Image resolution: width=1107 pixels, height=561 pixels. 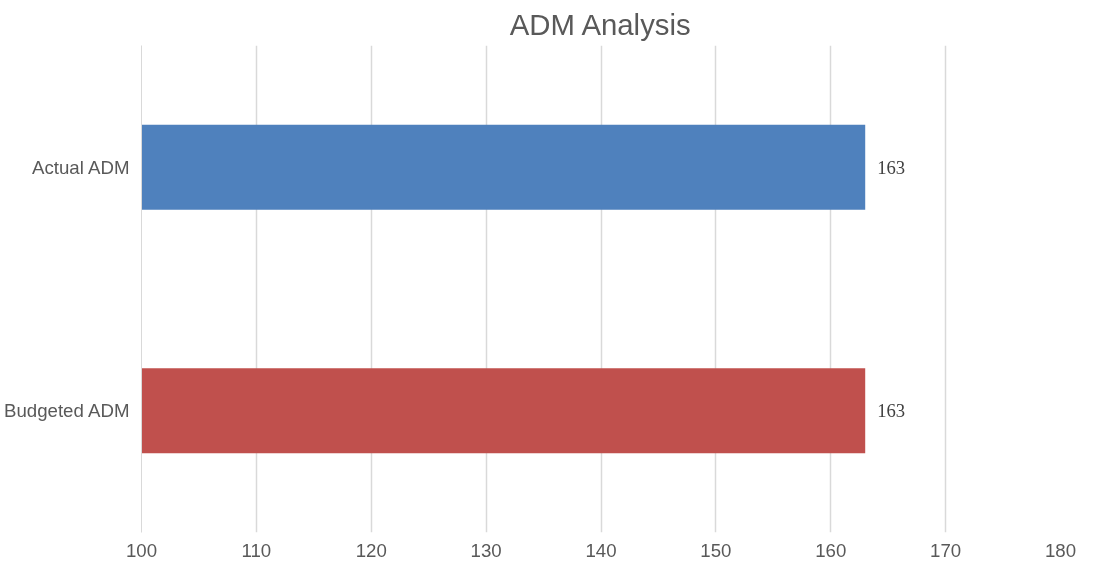 What do you see at coordinates (66, 411) in the screenshot?
I see `y-tick-label: Budgeted ADM` at bounding box center [66, 411].